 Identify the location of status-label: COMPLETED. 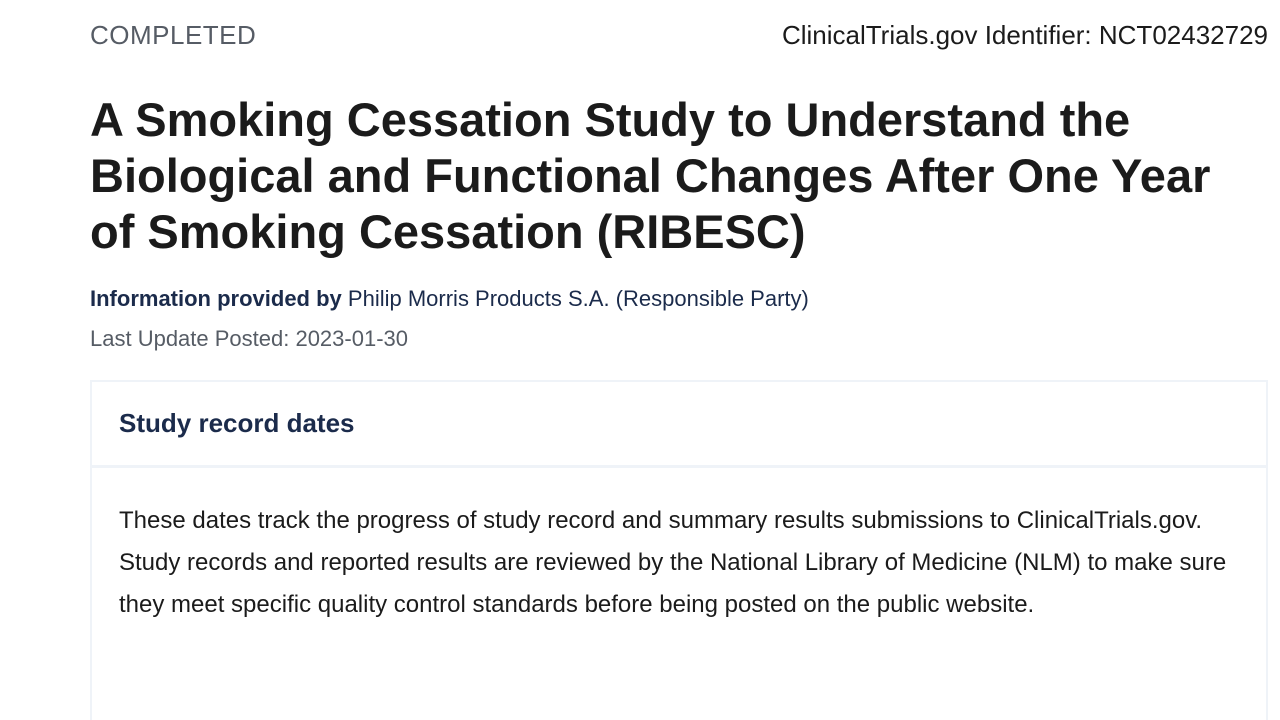
(173, 35).